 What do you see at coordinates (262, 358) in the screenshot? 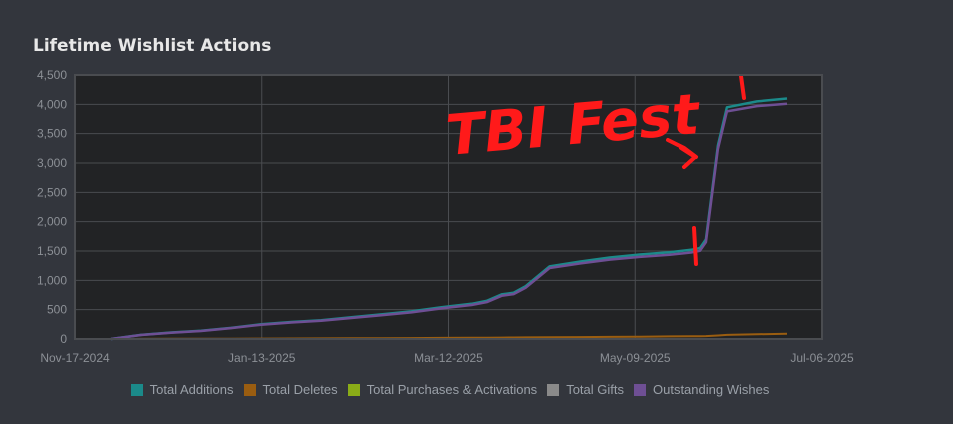
I see `x-tick-label: Jan-13-2025` at bounding box center [262, 358].